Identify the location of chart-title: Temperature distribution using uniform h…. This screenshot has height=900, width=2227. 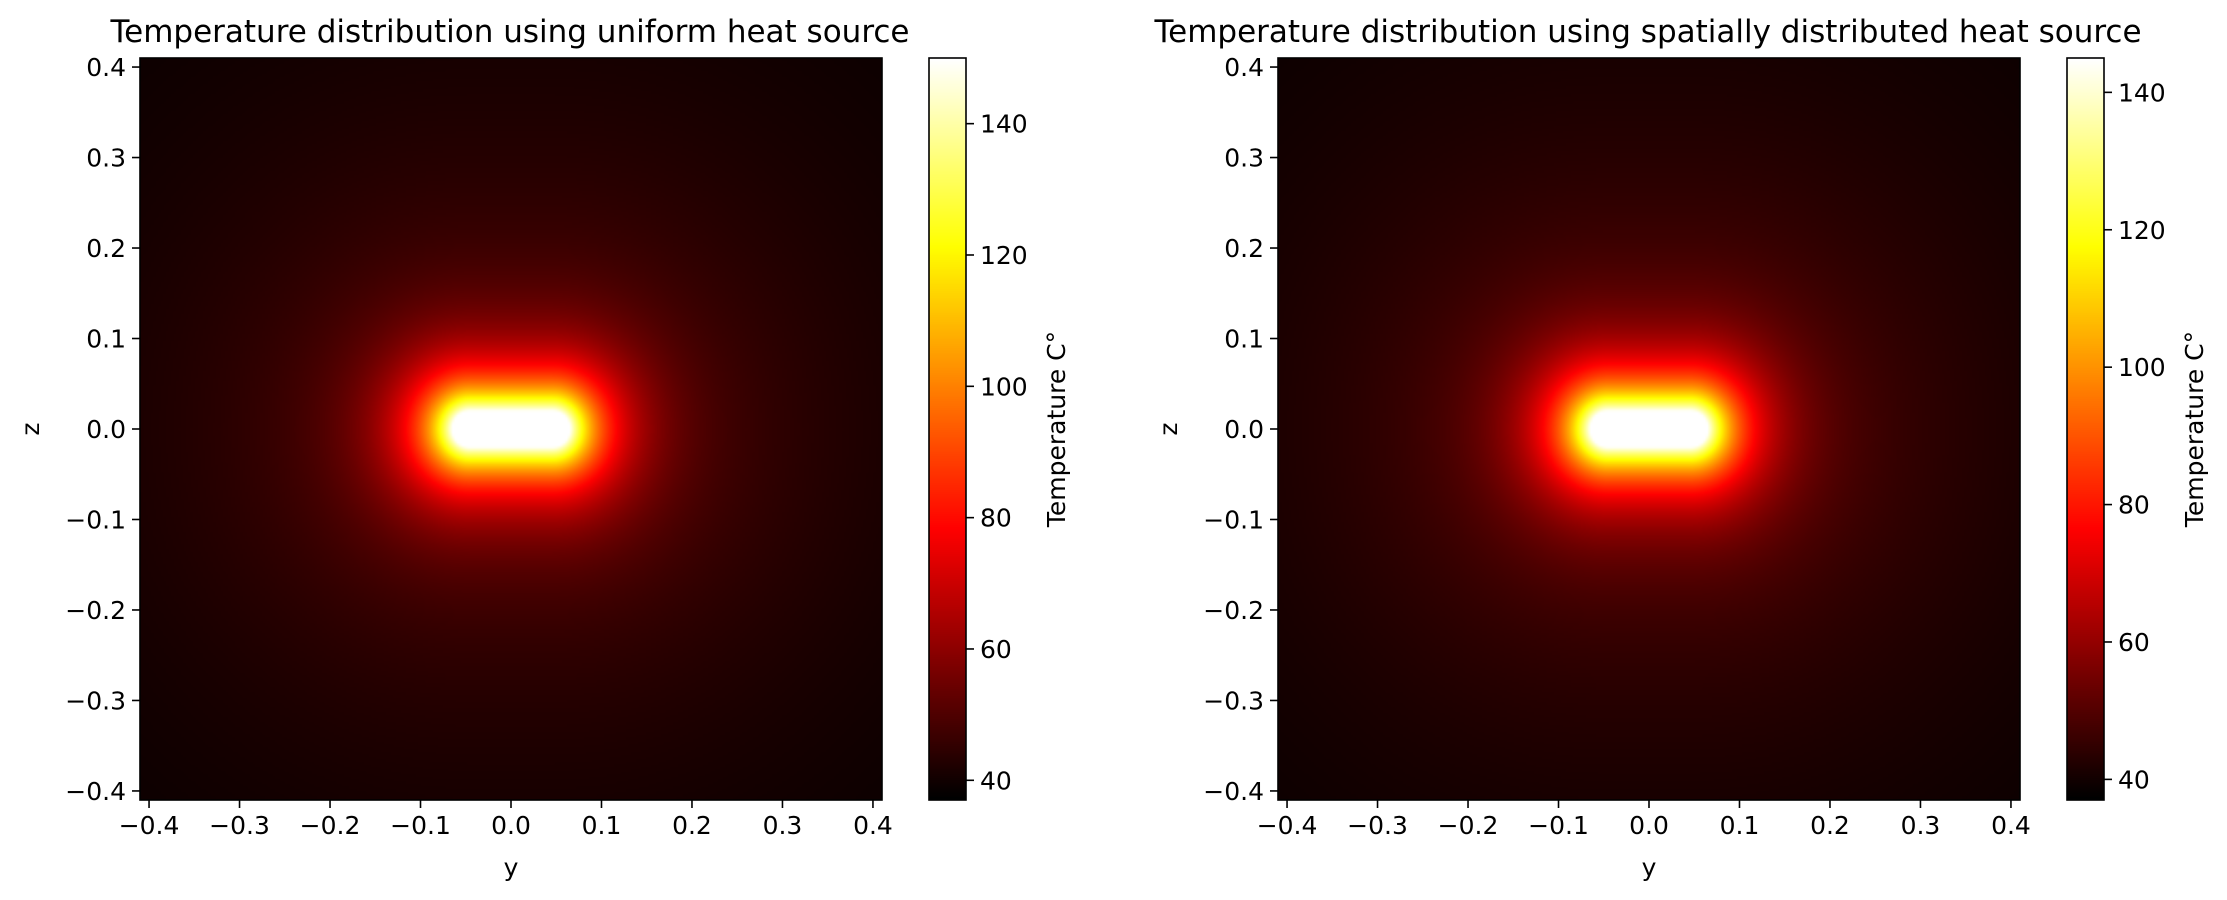
(509, 32).